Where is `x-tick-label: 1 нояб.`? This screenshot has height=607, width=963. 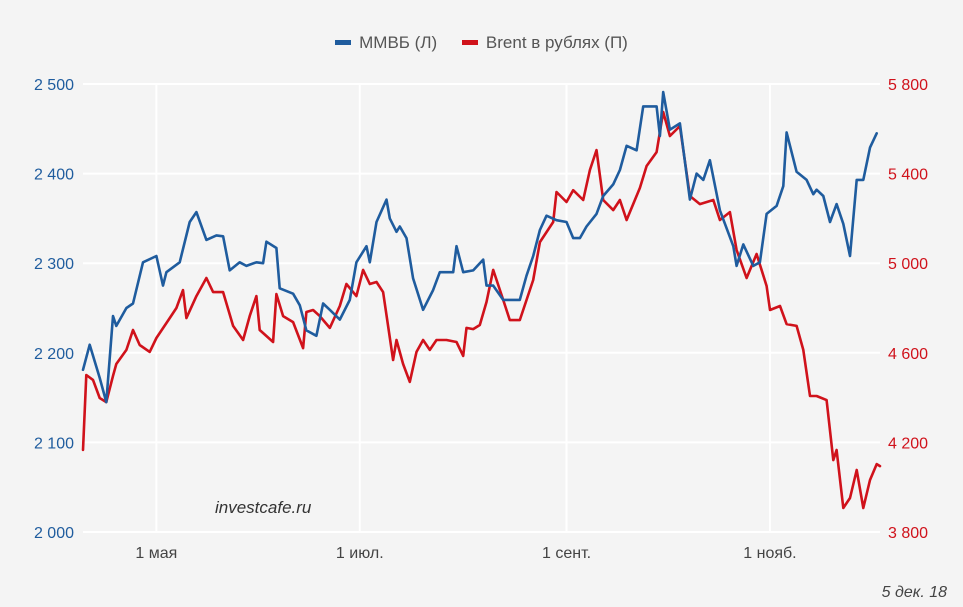 x-tick-label: 1 нояб. is located at coordinates (769, 553).